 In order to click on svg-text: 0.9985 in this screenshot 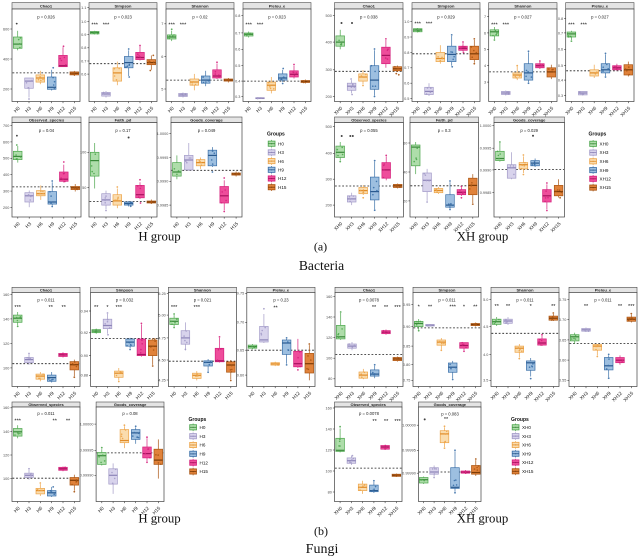, I will do `click(486, 193)`.